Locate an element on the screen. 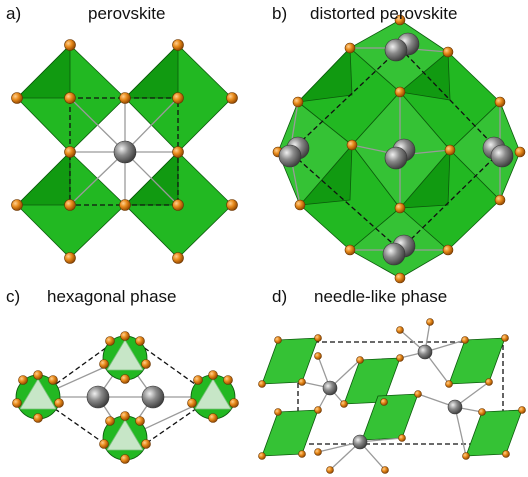 This screenshot has width=528, height=477. panel-c-structure is located at coordinates (125, 397).